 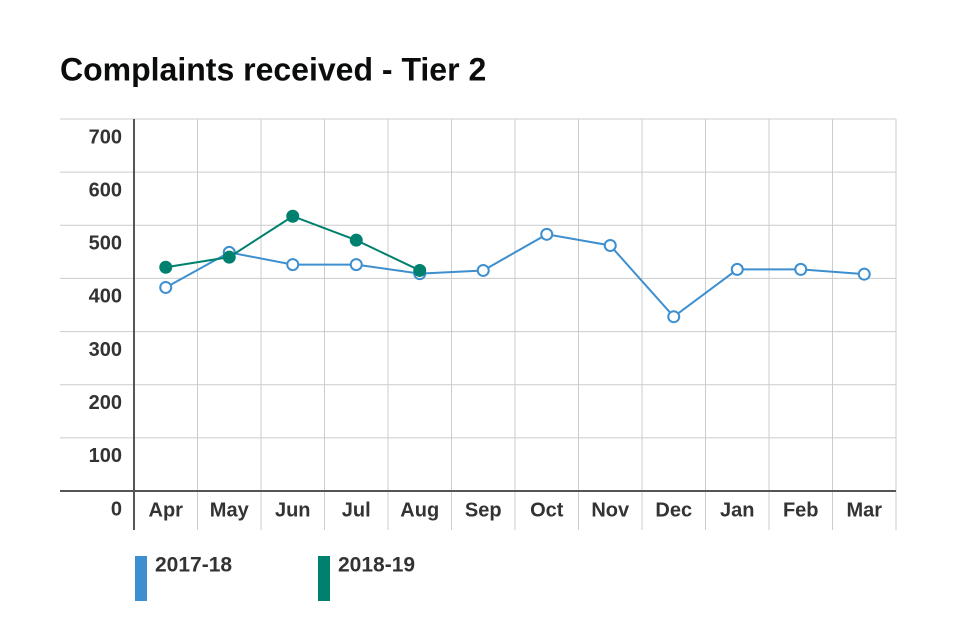 I want to click on x-tick-label: Apr, so click(x=166, y=510).